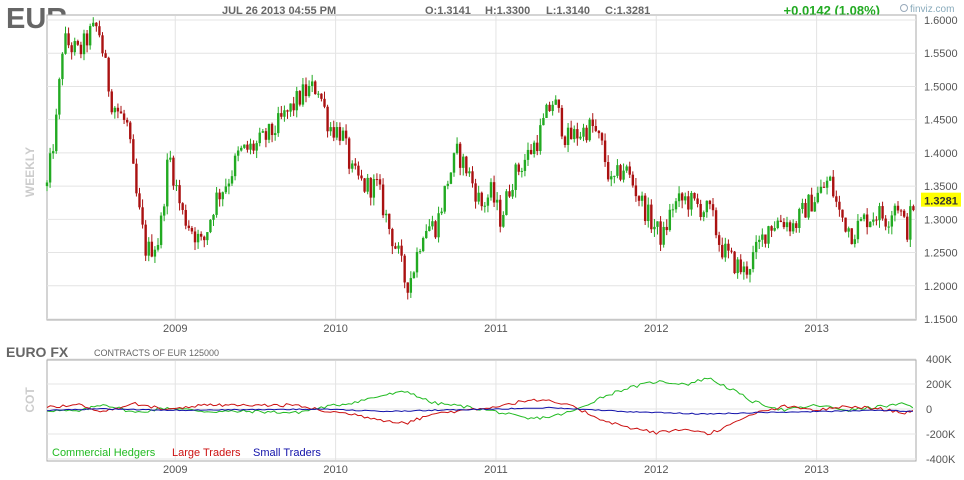  I want to click on quote-datetime: JUL 26 2013 04:55 PM, so click(279, 11).